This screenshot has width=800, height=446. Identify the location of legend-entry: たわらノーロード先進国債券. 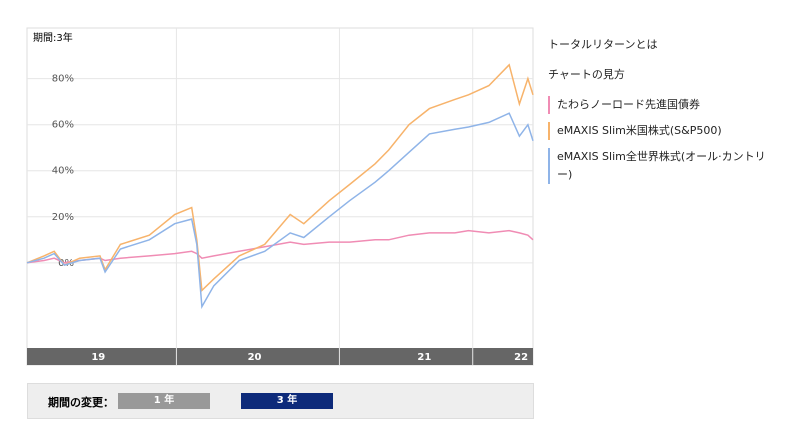
(663, 105).